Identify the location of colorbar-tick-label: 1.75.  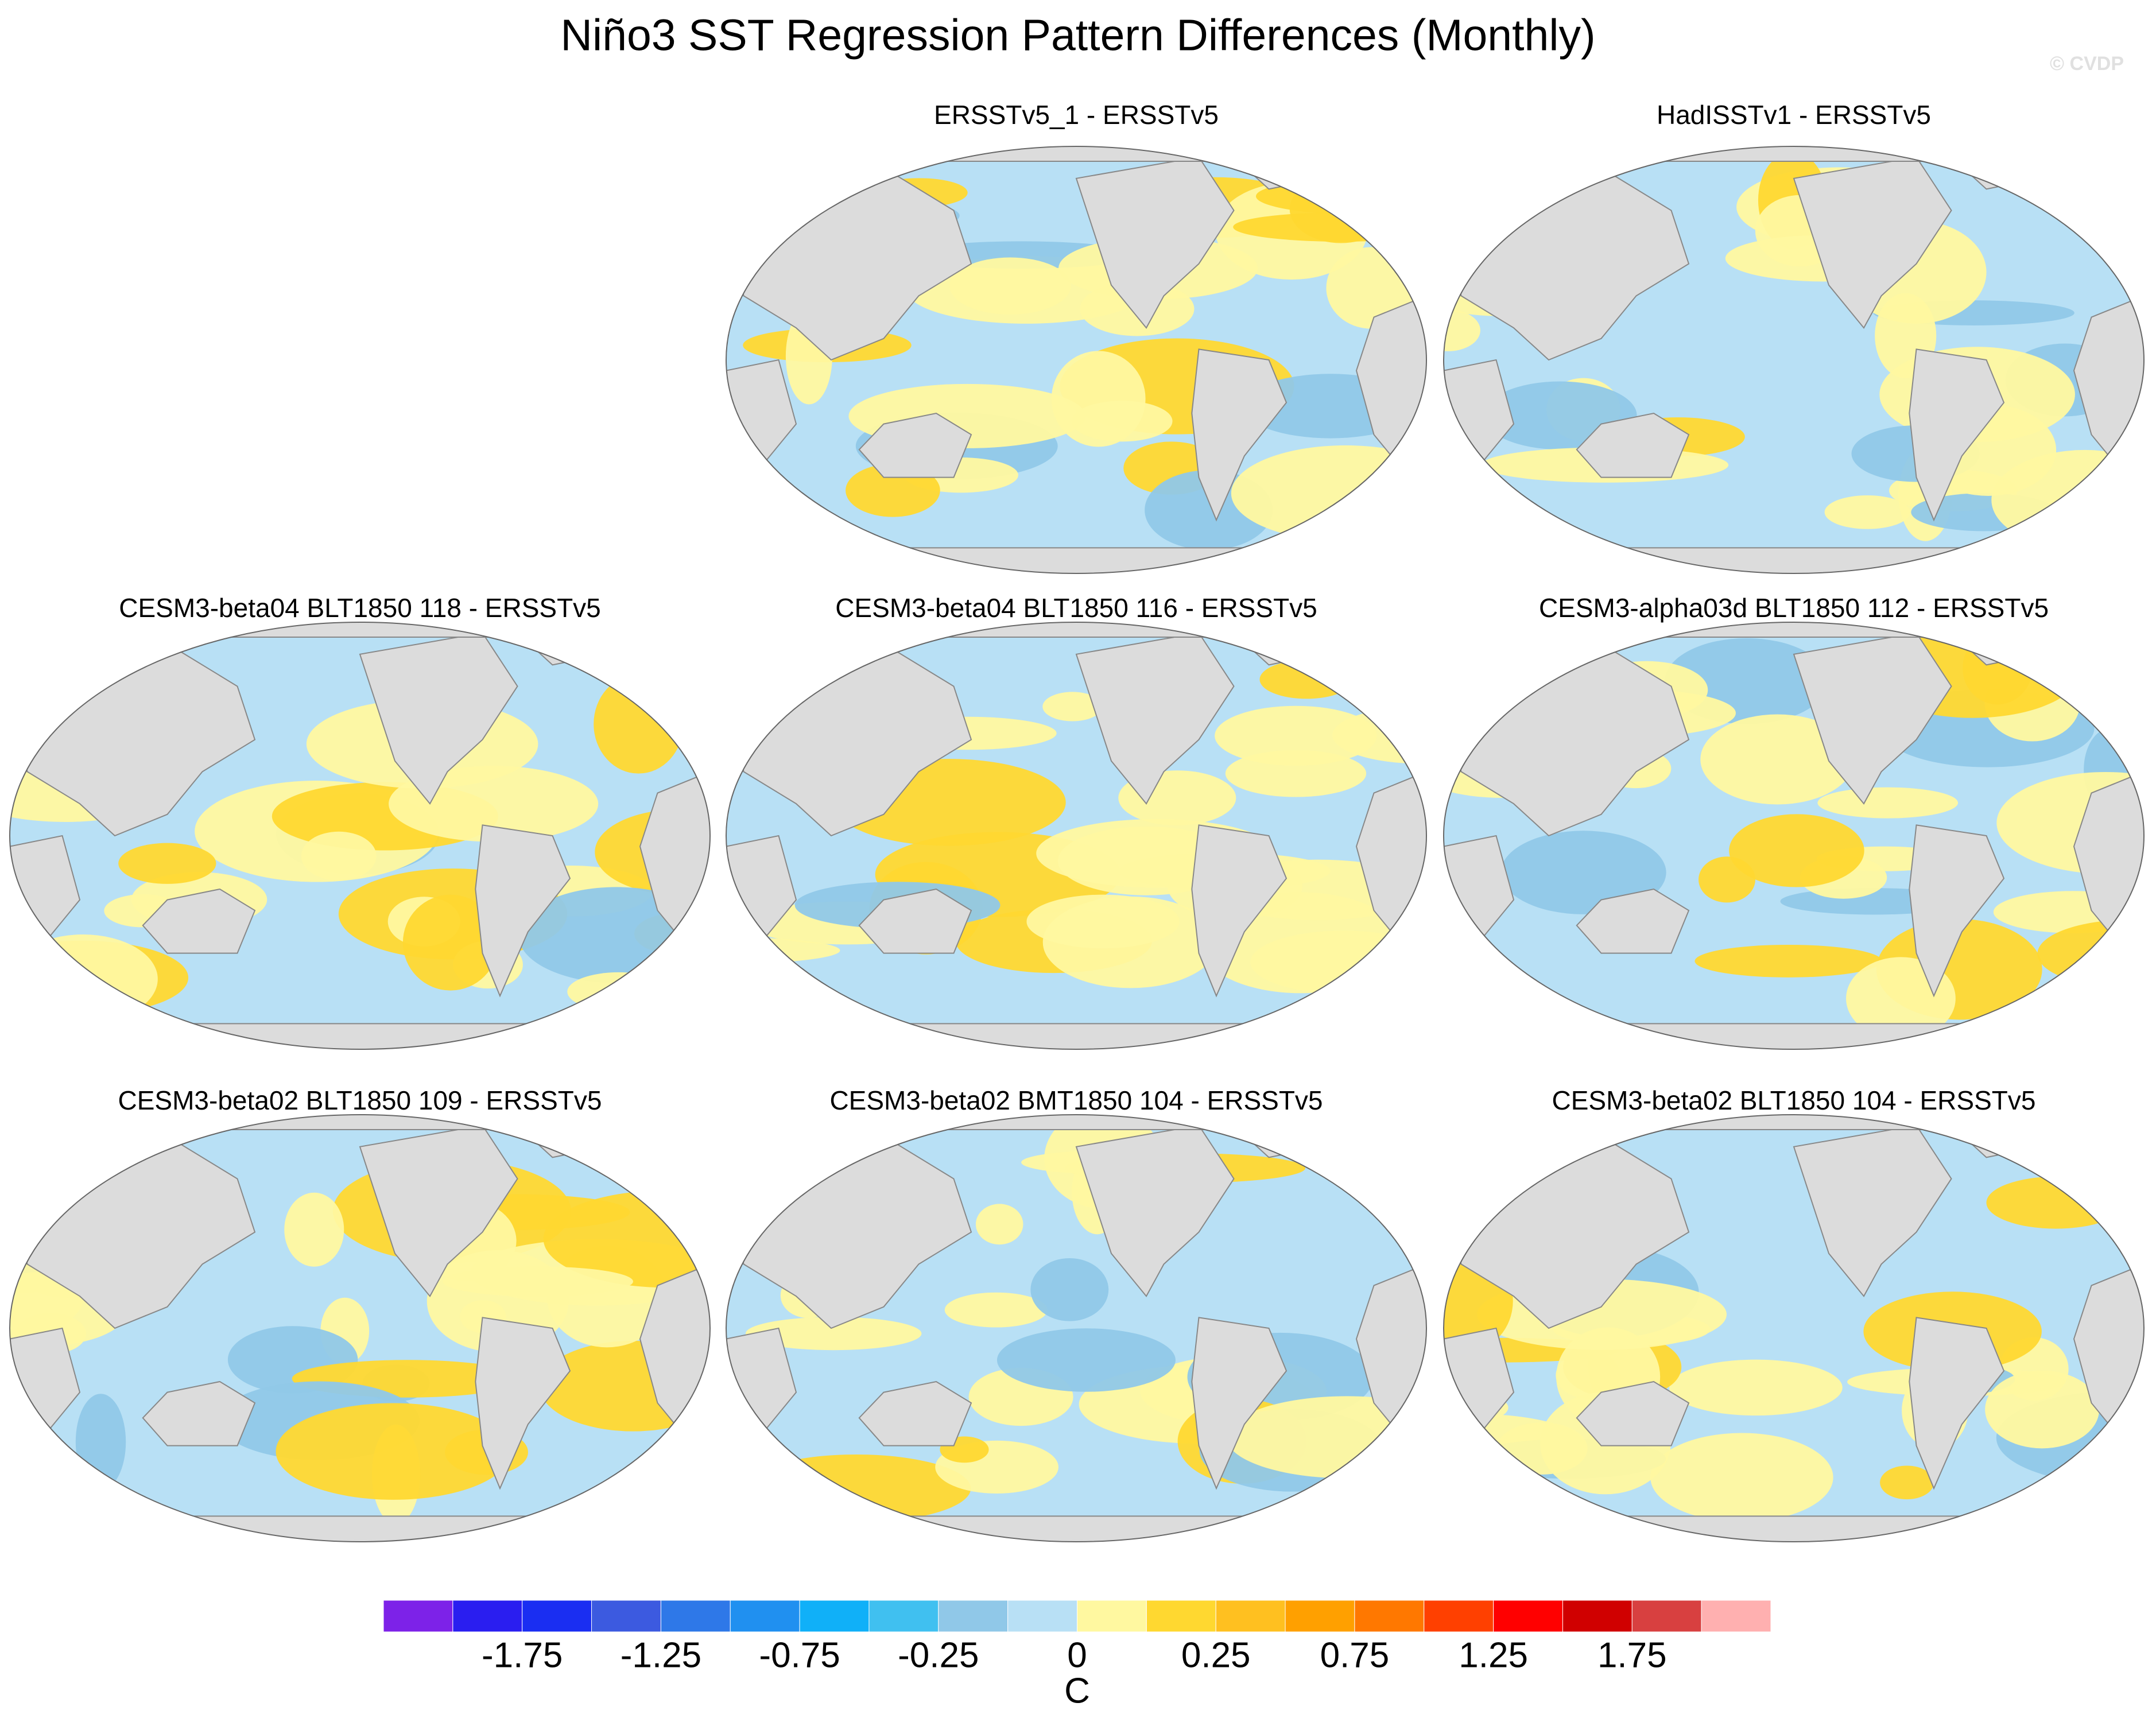
(1632, 1655).